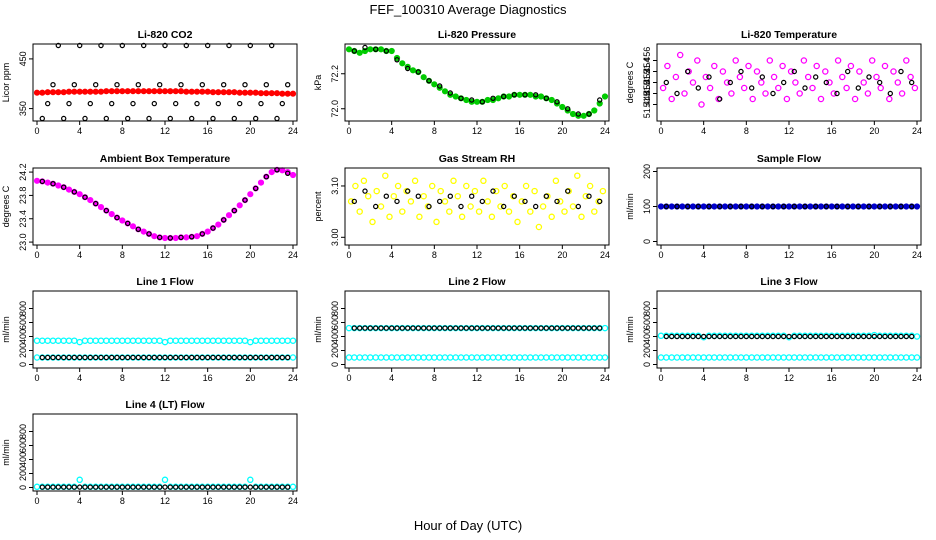 The image size is (936, 540). What do you see at coordinates (477, 35) in the screenshot?
I see `panel-title: Li-820 Pressure` at bounding box center [477, 35].